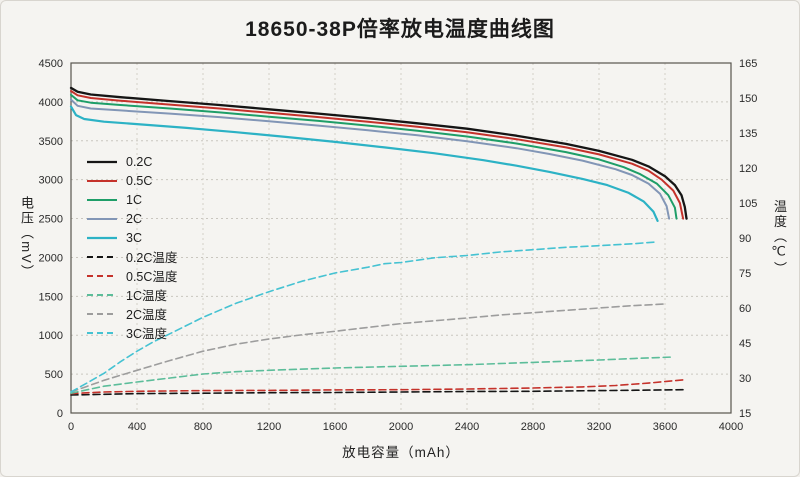 The height and width of the screenshot is (477, 800). Describe the element at coordinates (132, 247) in the screenshot. I see `legend: 0.2C 0.5C 1C 2C 3C 0.2C温度 0.5C温度 1C温度 2C温度 3C温度` at that location.